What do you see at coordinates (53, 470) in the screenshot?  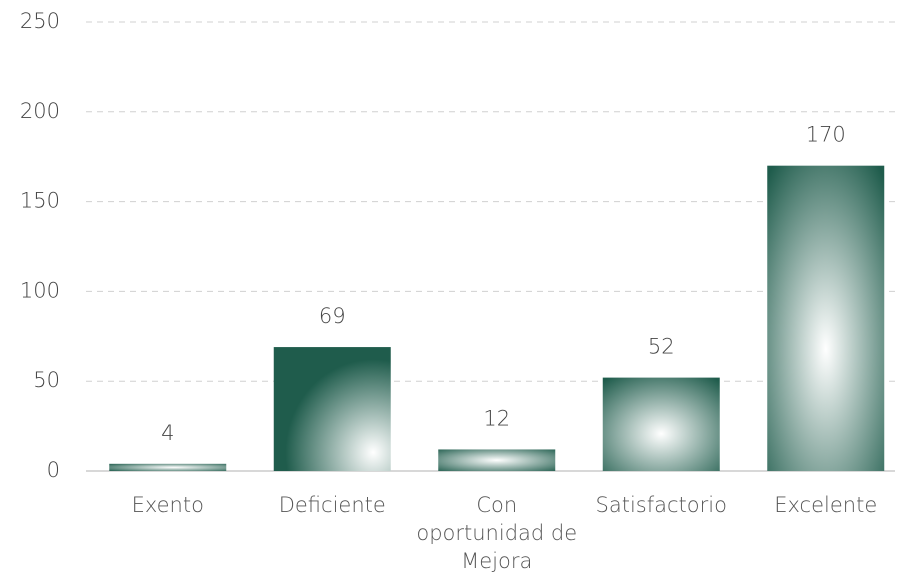 I see `y-tick-label: 0` at bounding box center [53, 470].